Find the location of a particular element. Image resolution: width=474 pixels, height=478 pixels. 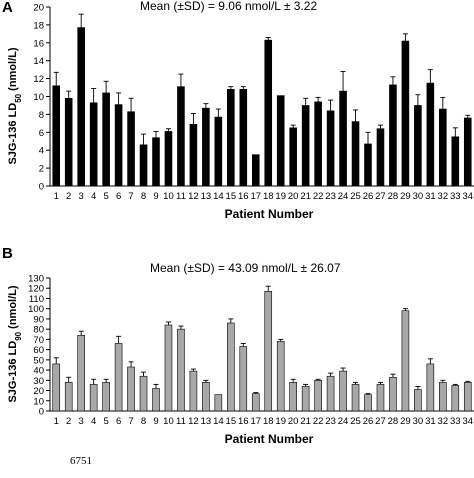

panel-a-x-tick-label: 15 is located at coordinates (231, 196).